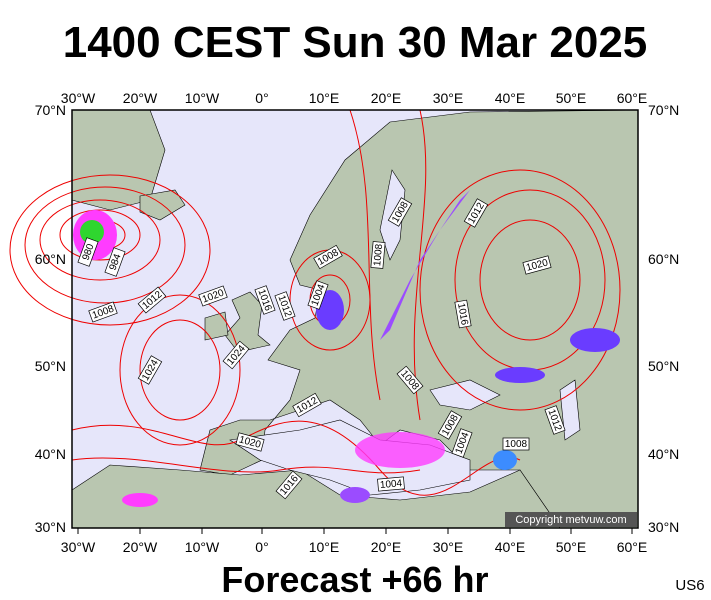  I want to click on copyright: Copyright metvuw.com, so click(570, 520).